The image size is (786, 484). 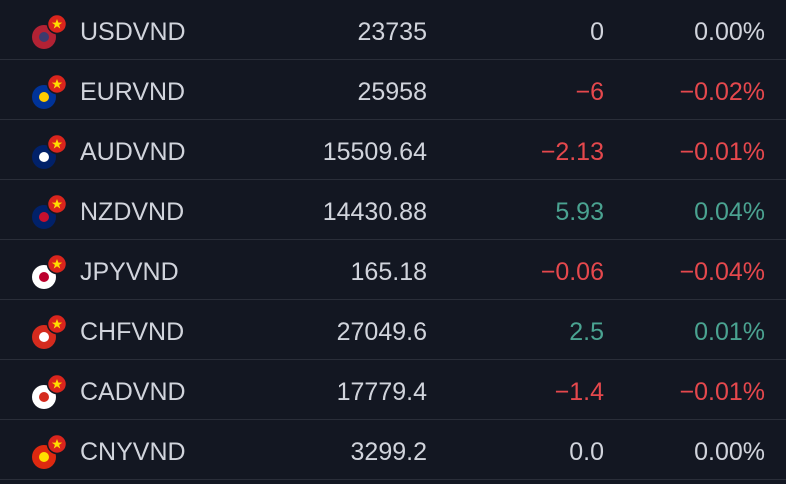 I want to click on price: 27049.6, so click(x=381, y=332).